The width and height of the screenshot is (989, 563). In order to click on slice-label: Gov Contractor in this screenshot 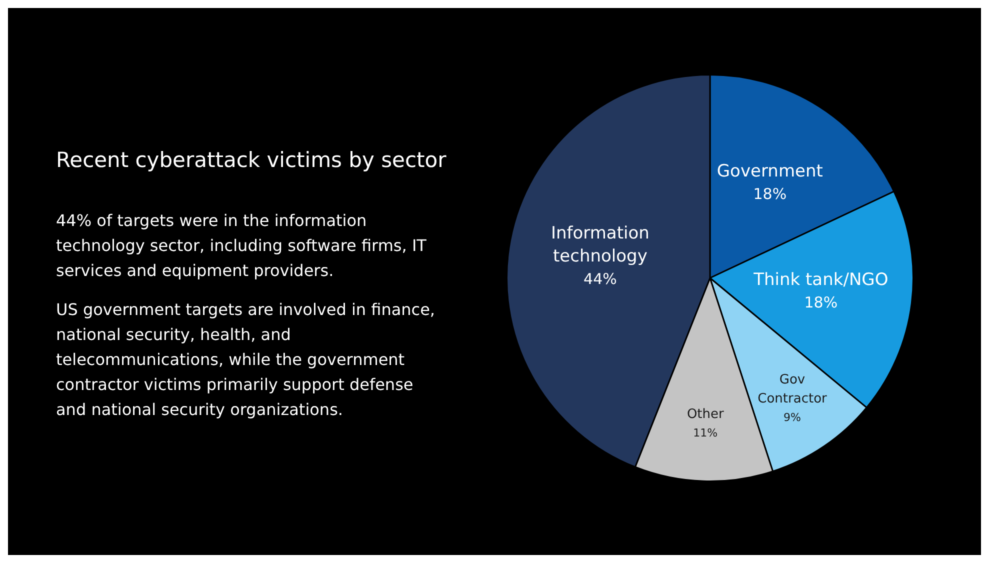, I will do `click(793, 389)`.